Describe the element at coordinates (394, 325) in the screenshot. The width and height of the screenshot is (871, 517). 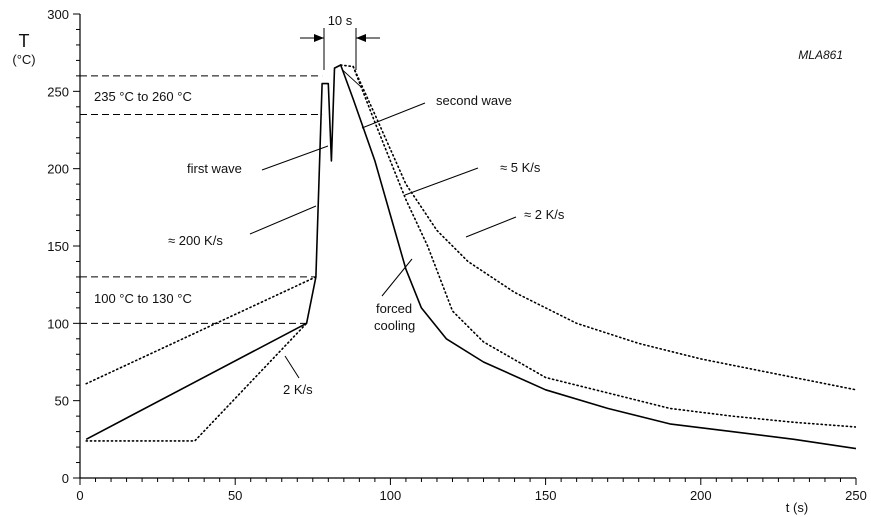
I see `annotation-cooling: cooling` at that location.